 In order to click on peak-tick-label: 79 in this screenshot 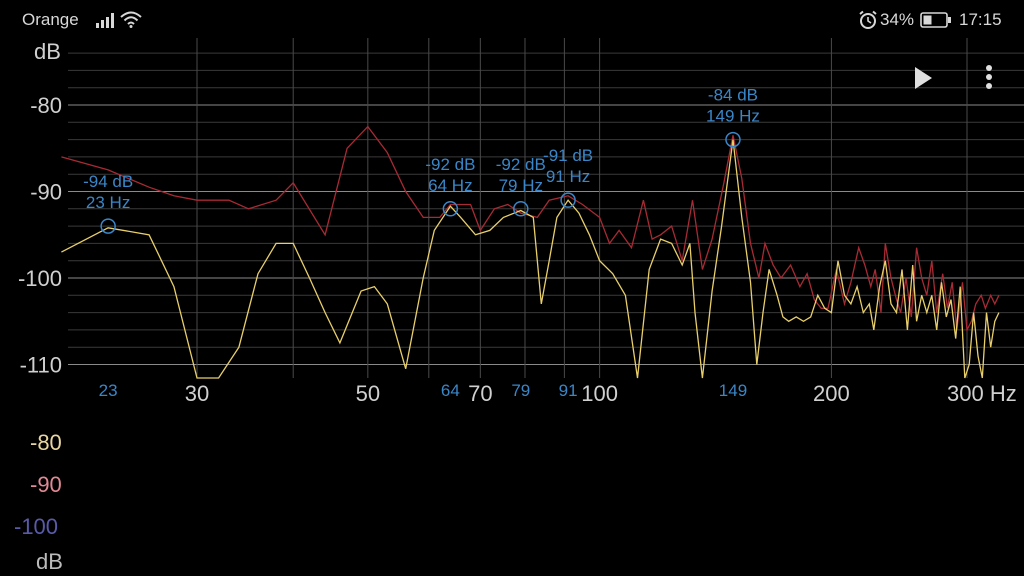, I will do `click(520, 390)`.